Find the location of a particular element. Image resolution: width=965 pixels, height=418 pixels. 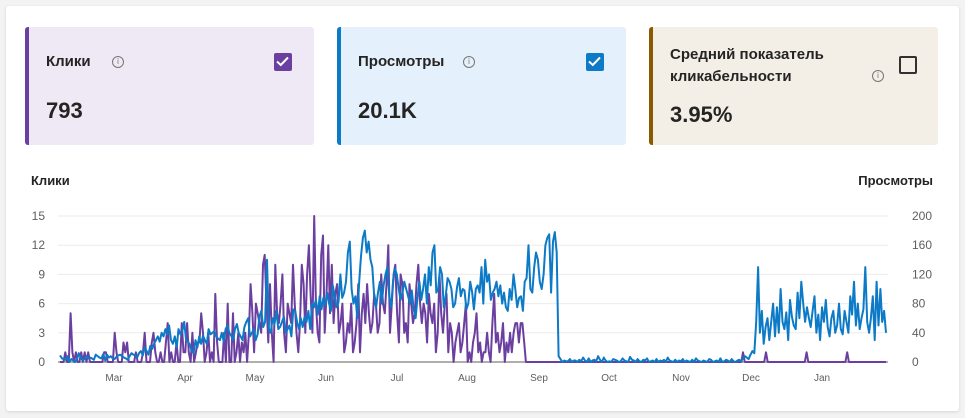

clicks-value: 793 is located at coordinates (64, 110).